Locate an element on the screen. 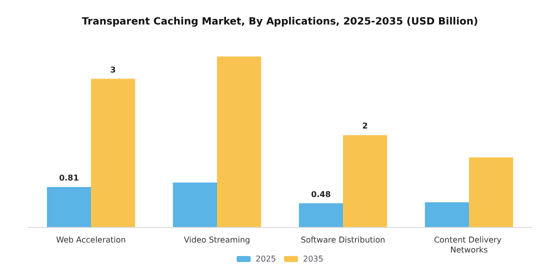  data-label: 0.48 is located at coordinates (321, 194).